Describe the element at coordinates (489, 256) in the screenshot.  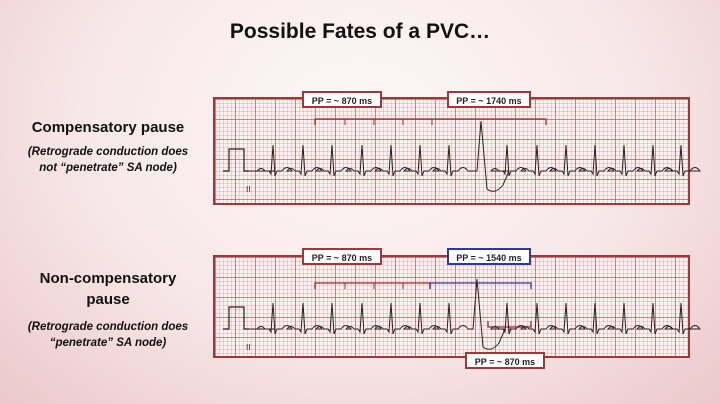
I see `pp-interval-box: PP = ~ 1540 ms` at that location.